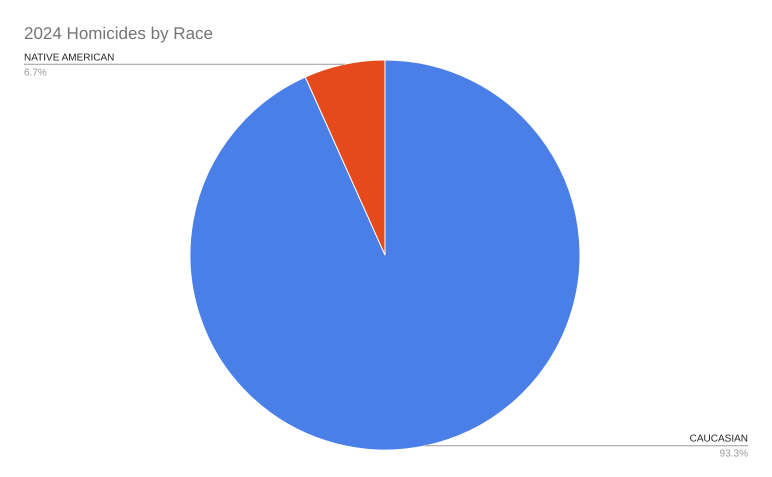 The image size is (772, 477). Describe the element at coordinates (118, 33) in the screenshot. I see `chart-title: 2024 Homicides by Race` at that location.